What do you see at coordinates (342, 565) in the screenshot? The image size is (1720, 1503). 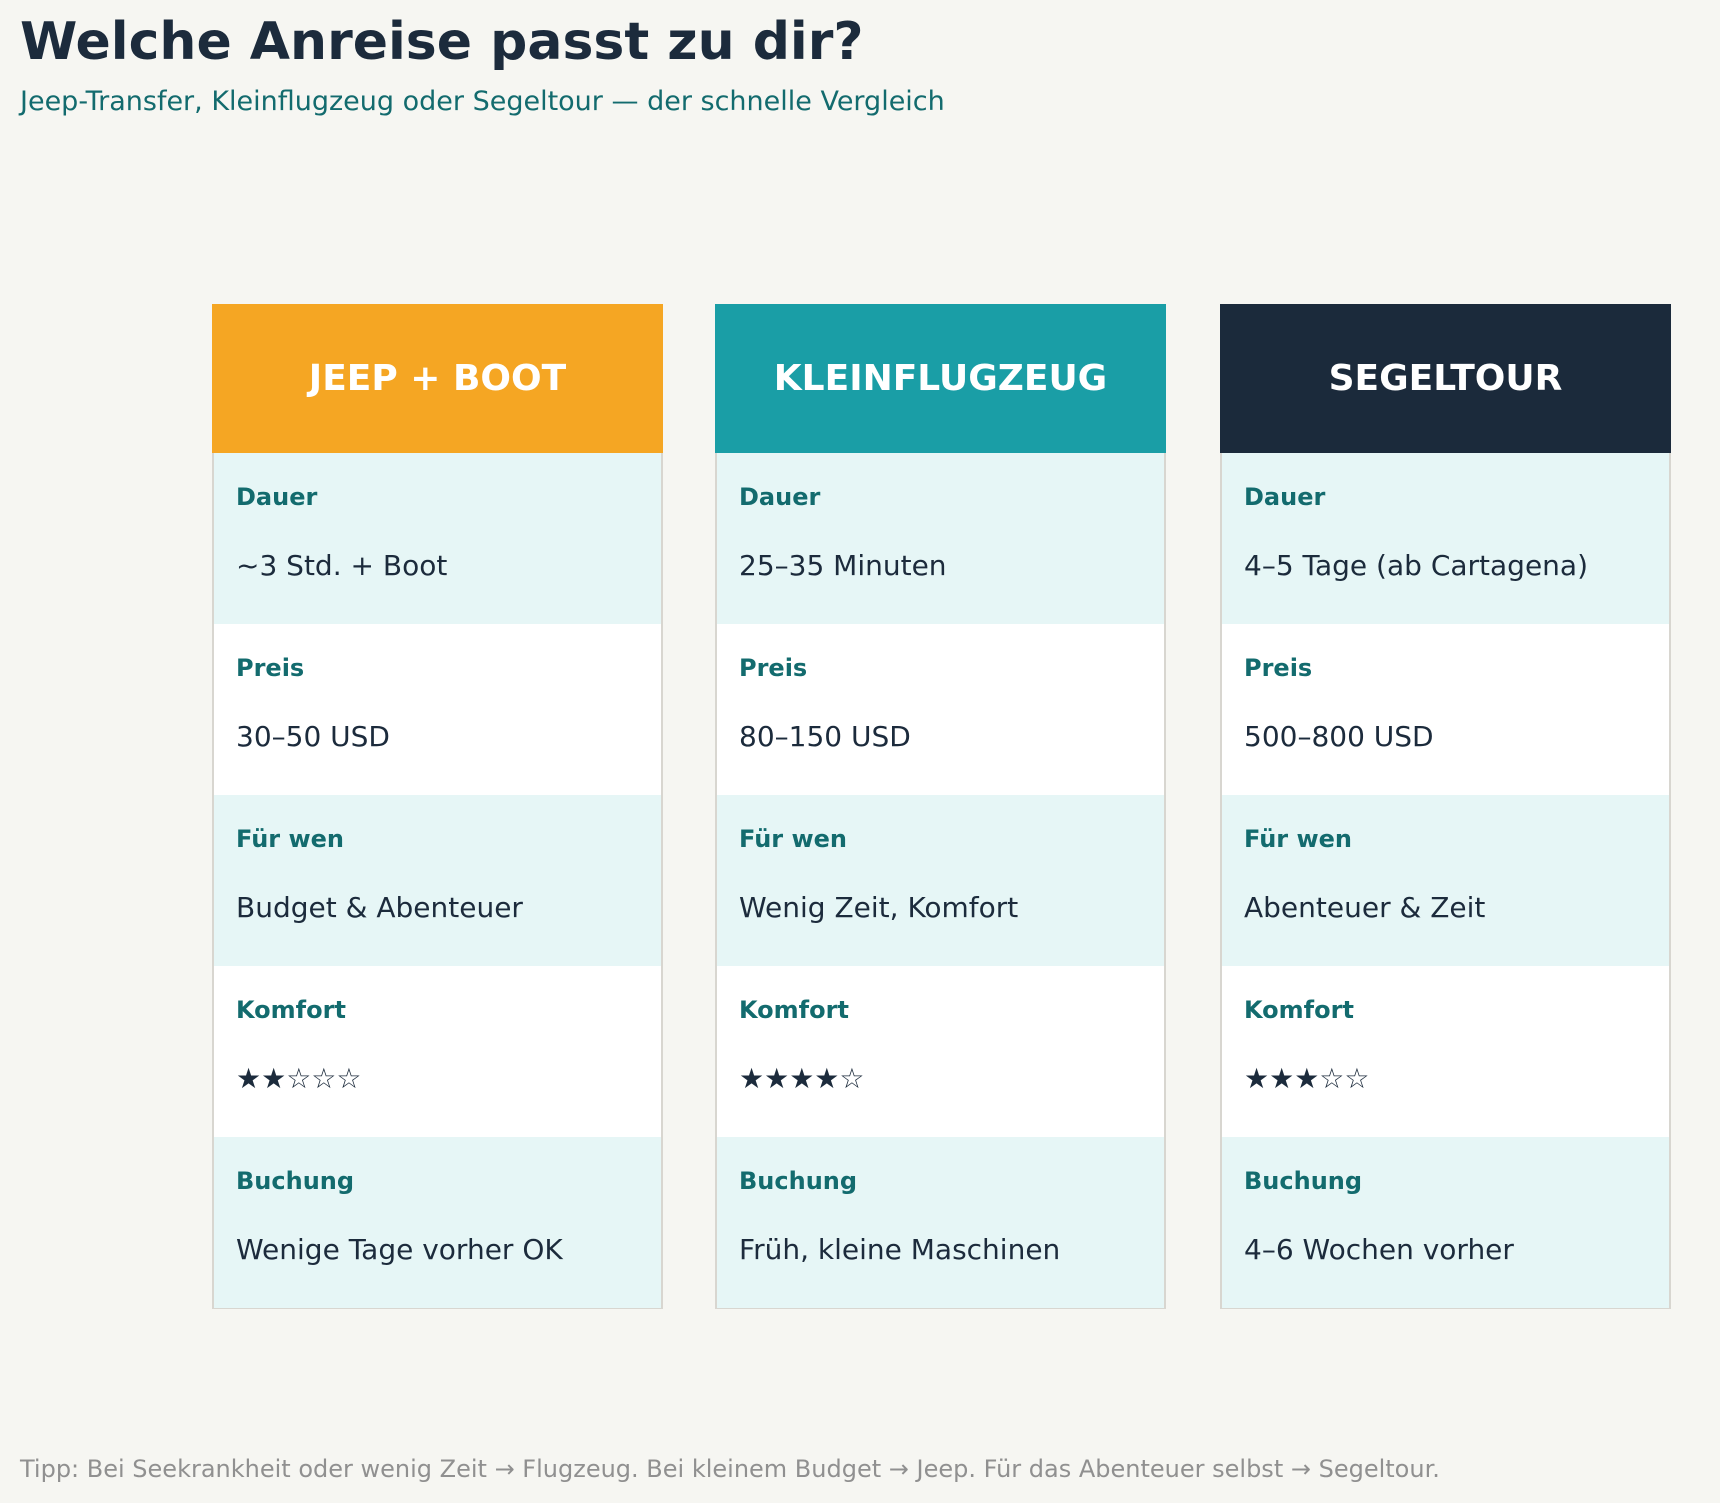 I see `row-value: ~3 Std. + Boot` at bounding box center [342, 565].